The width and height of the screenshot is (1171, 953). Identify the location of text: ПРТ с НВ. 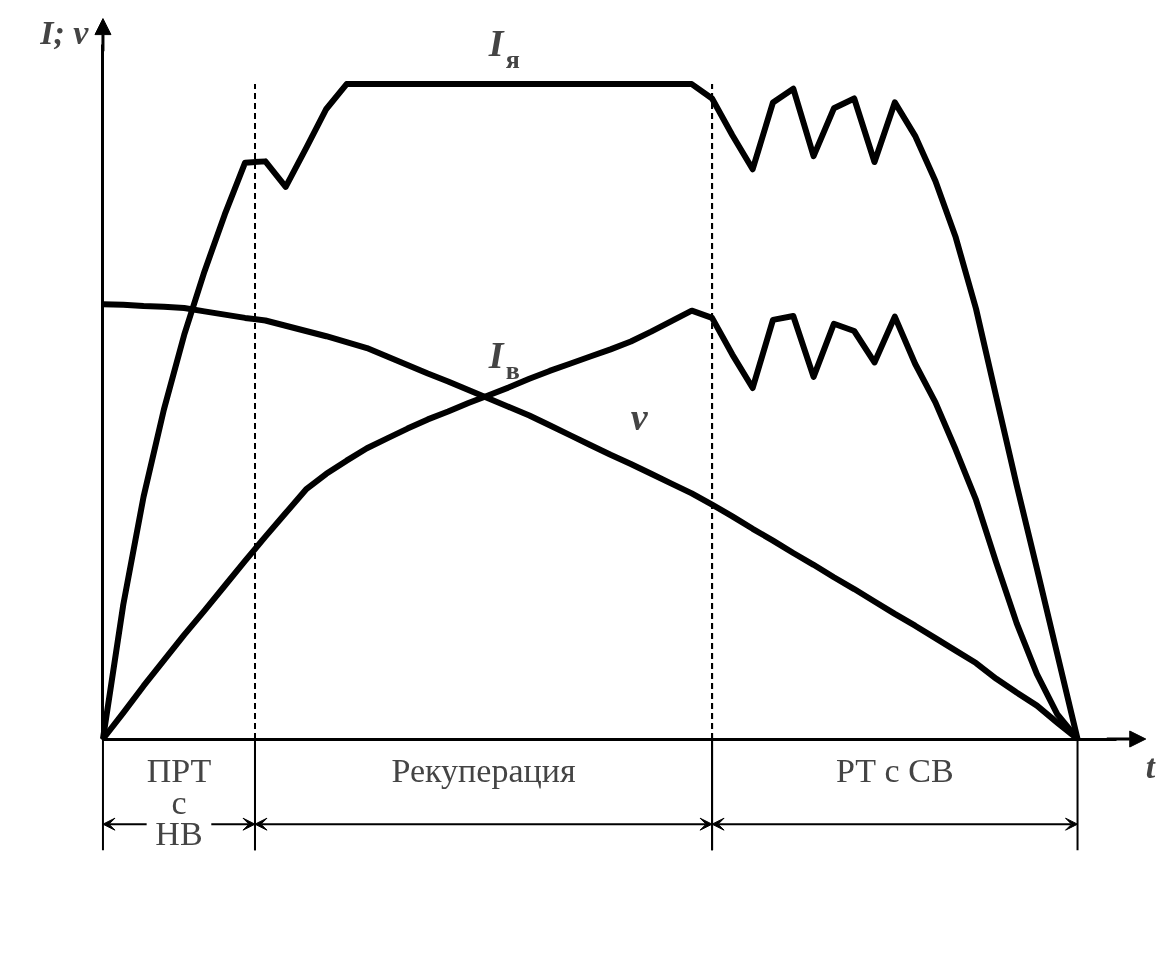
(179, 802).